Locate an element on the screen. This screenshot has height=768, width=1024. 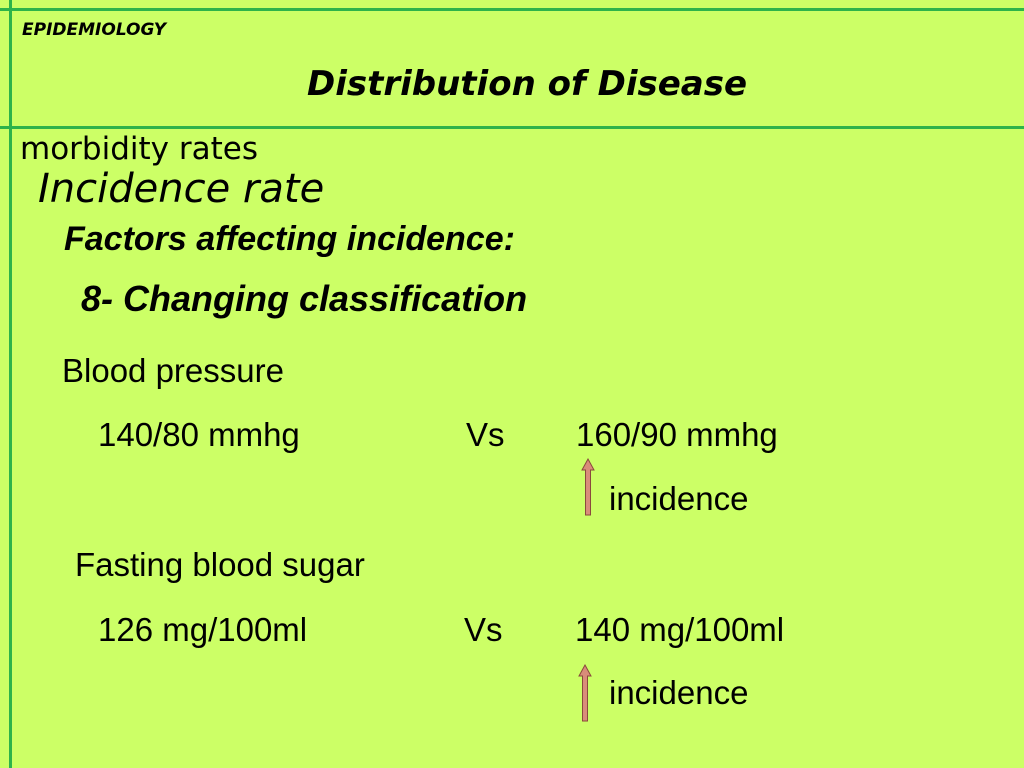
section-label: EPIDEMIOLOGY is located at coordinates (94, 30).